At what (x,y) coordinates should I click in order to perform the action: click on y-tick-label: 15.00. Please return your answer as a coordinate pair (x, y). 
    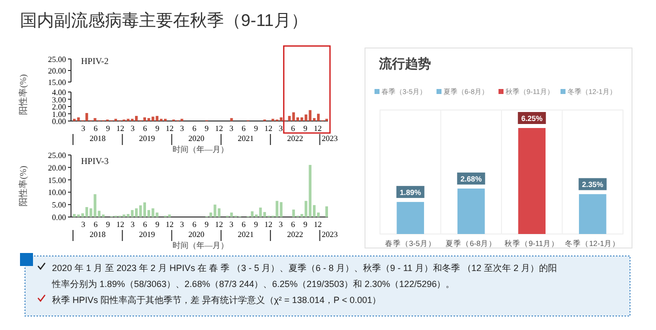
    Looking at the image, I should click on (57, 180).